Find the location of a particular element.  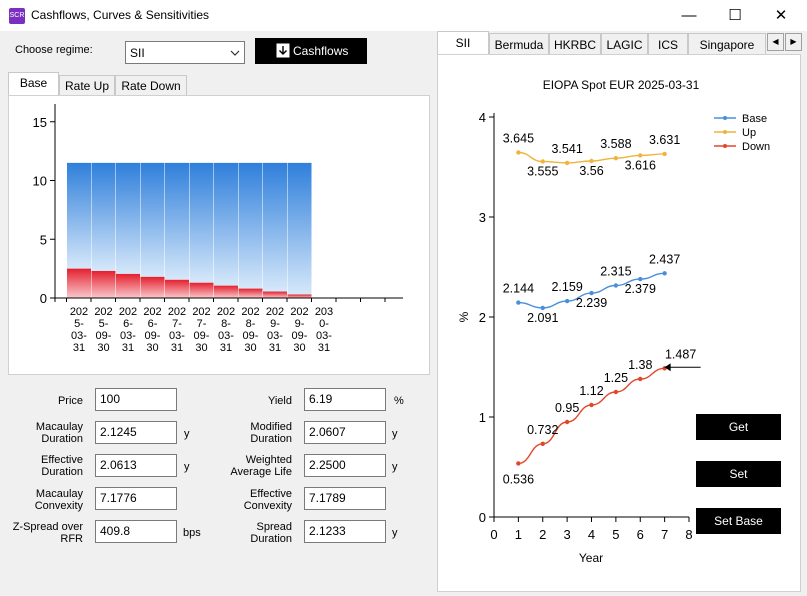

maximize-button: ☐ is located at coordinates (735, 15).